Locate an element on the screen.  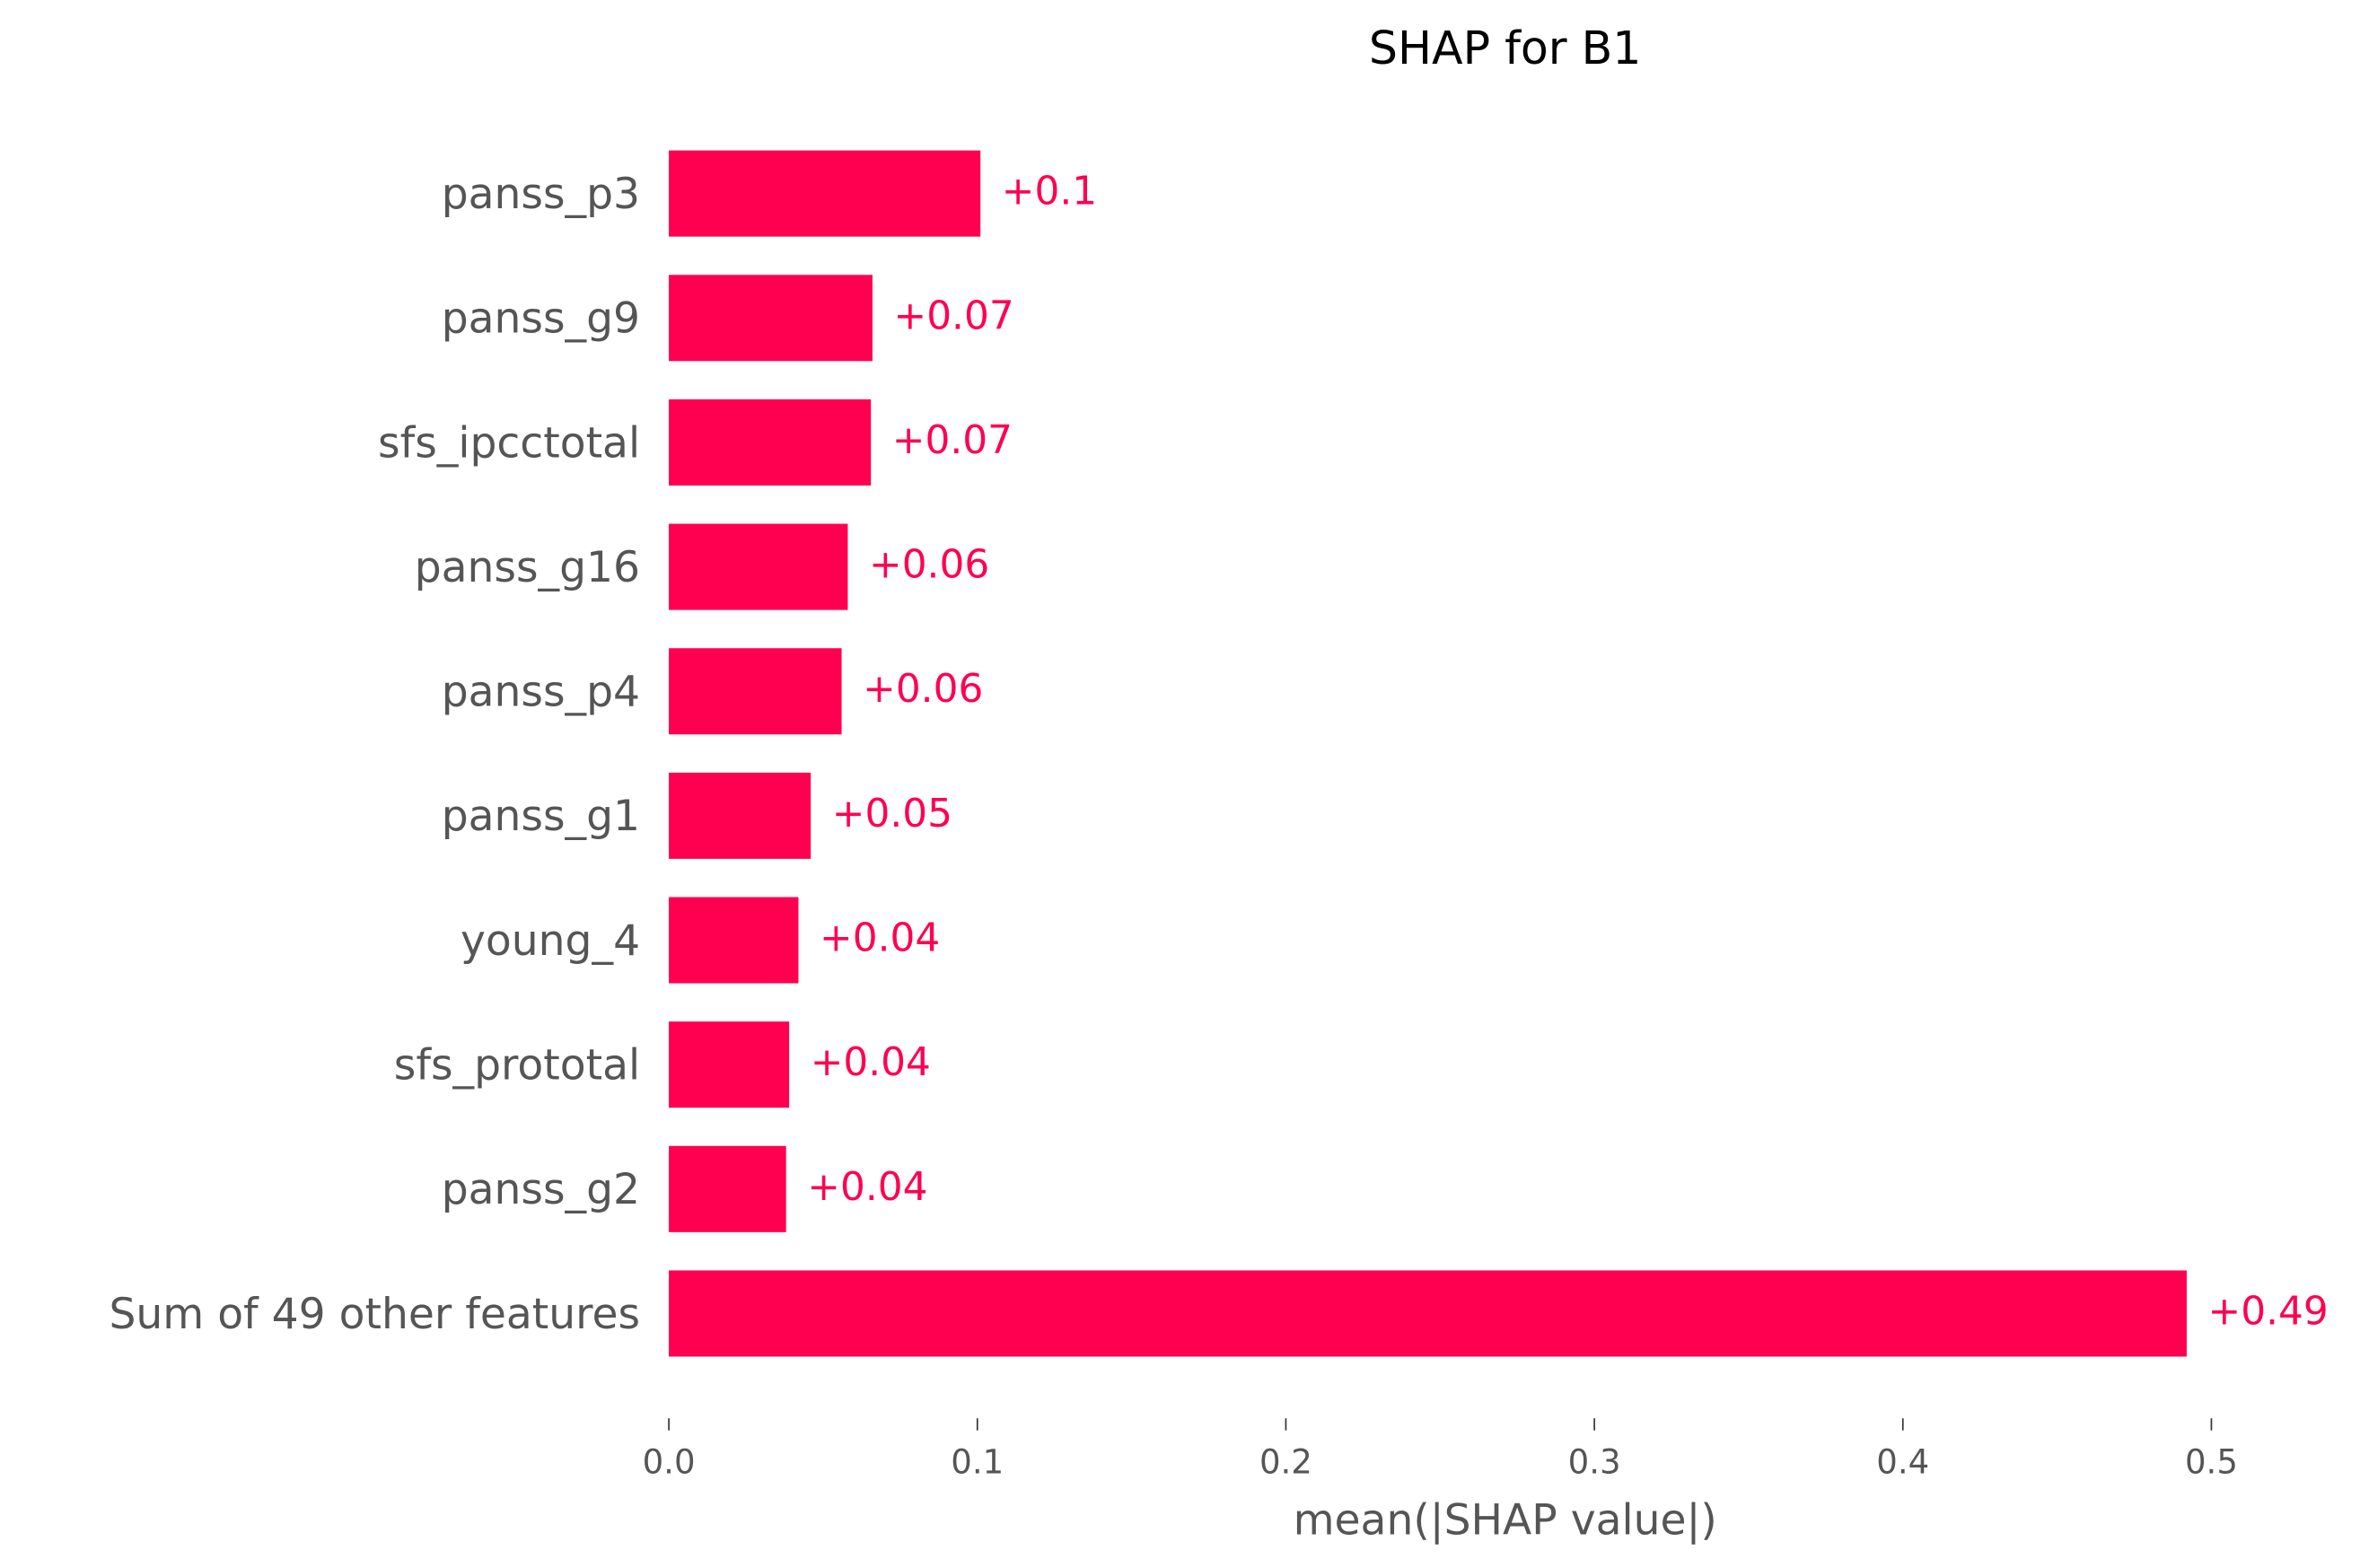
y-tick-label: panss_g9 is located at coordinates (541, 319).